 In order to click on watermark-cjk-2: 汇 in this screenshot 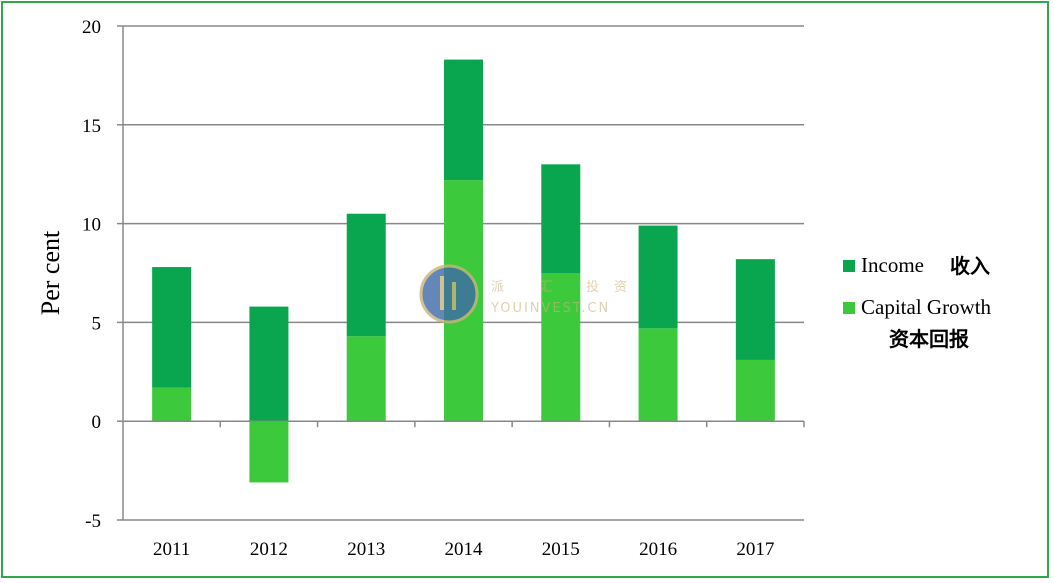, I will do `click(546, 287)`.